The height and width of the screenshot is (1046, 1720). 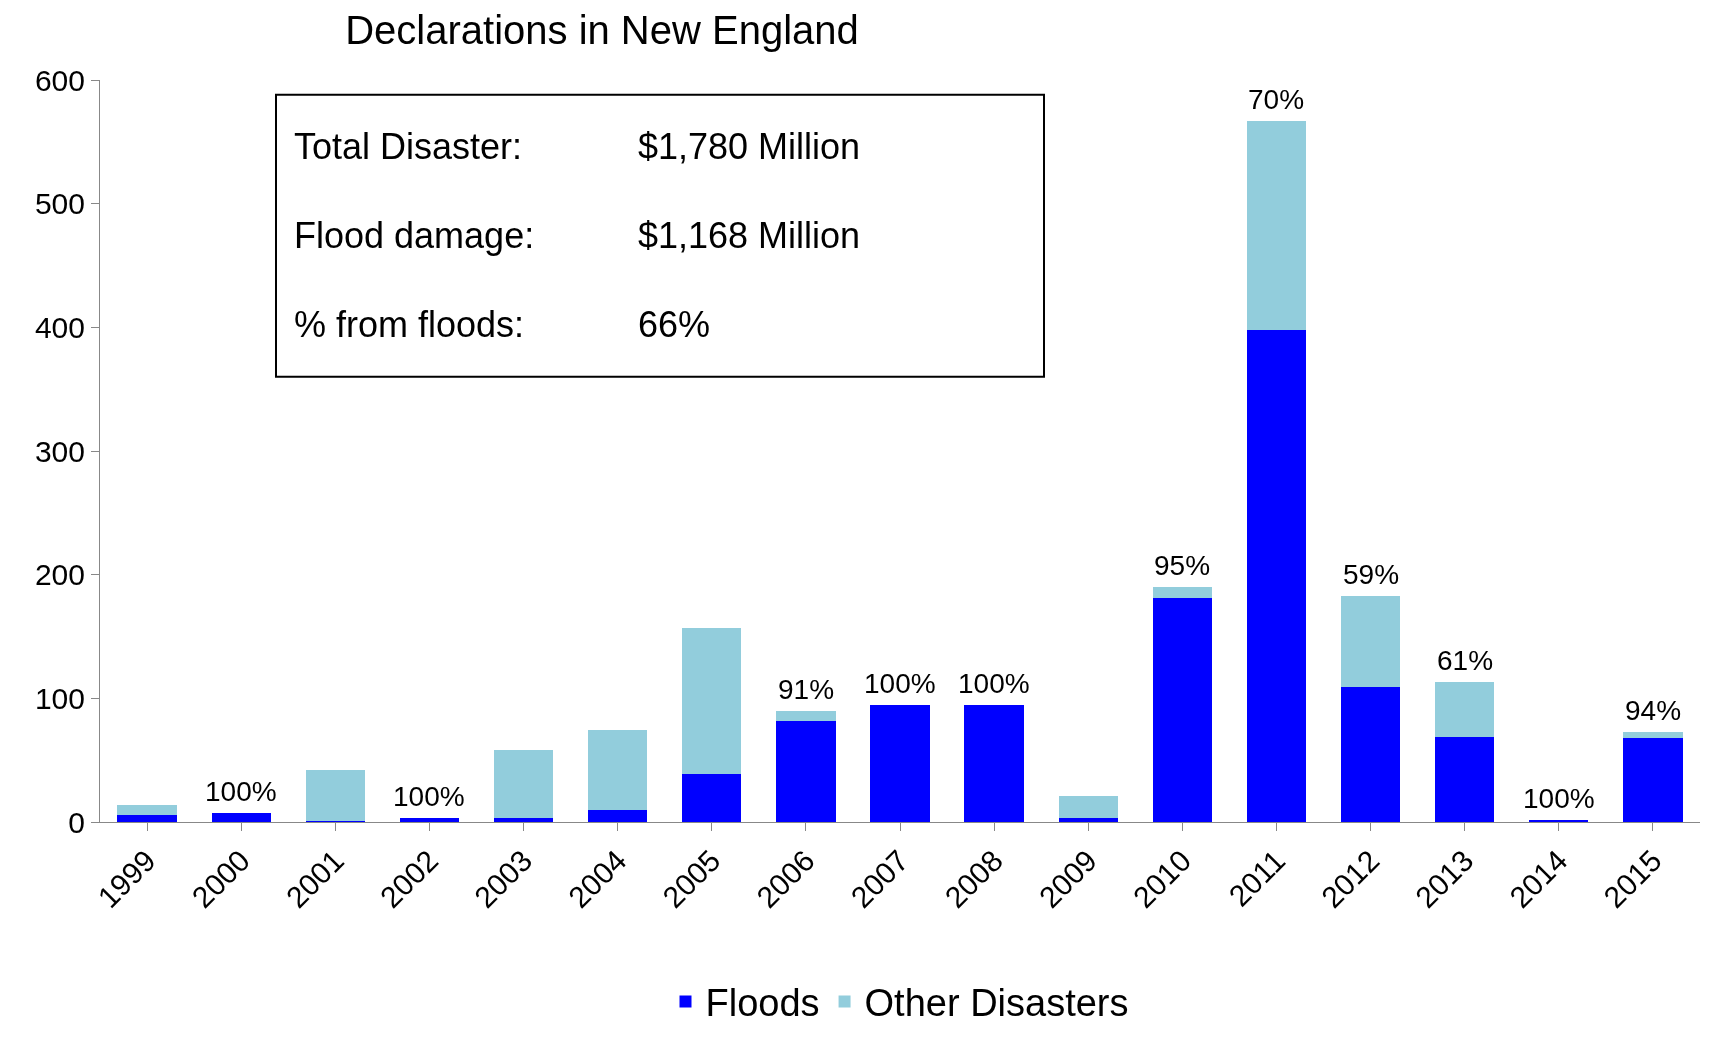 What do you see at coordinates (408, 146) in the screenshot?
I see `annotation: Total Disaster:` at bounding box center [408, 146].